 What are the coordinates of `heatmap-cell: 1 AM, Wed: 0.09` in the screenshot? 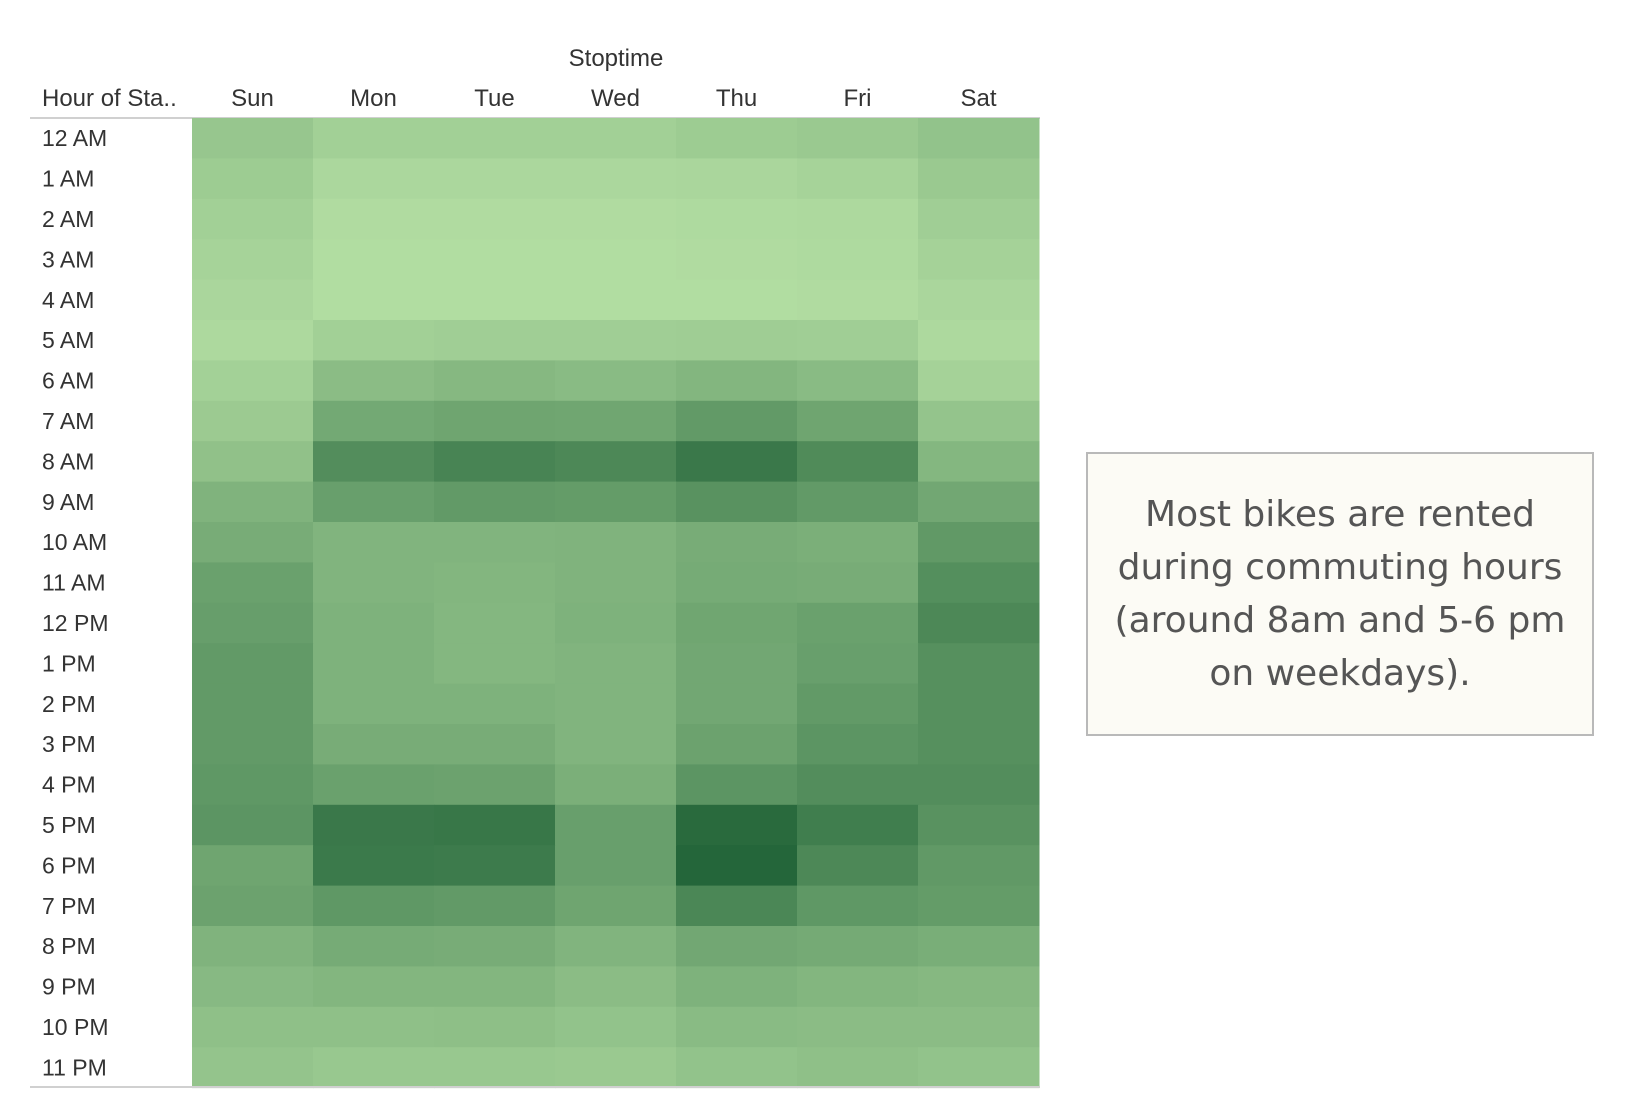 It's located at (616, 179).